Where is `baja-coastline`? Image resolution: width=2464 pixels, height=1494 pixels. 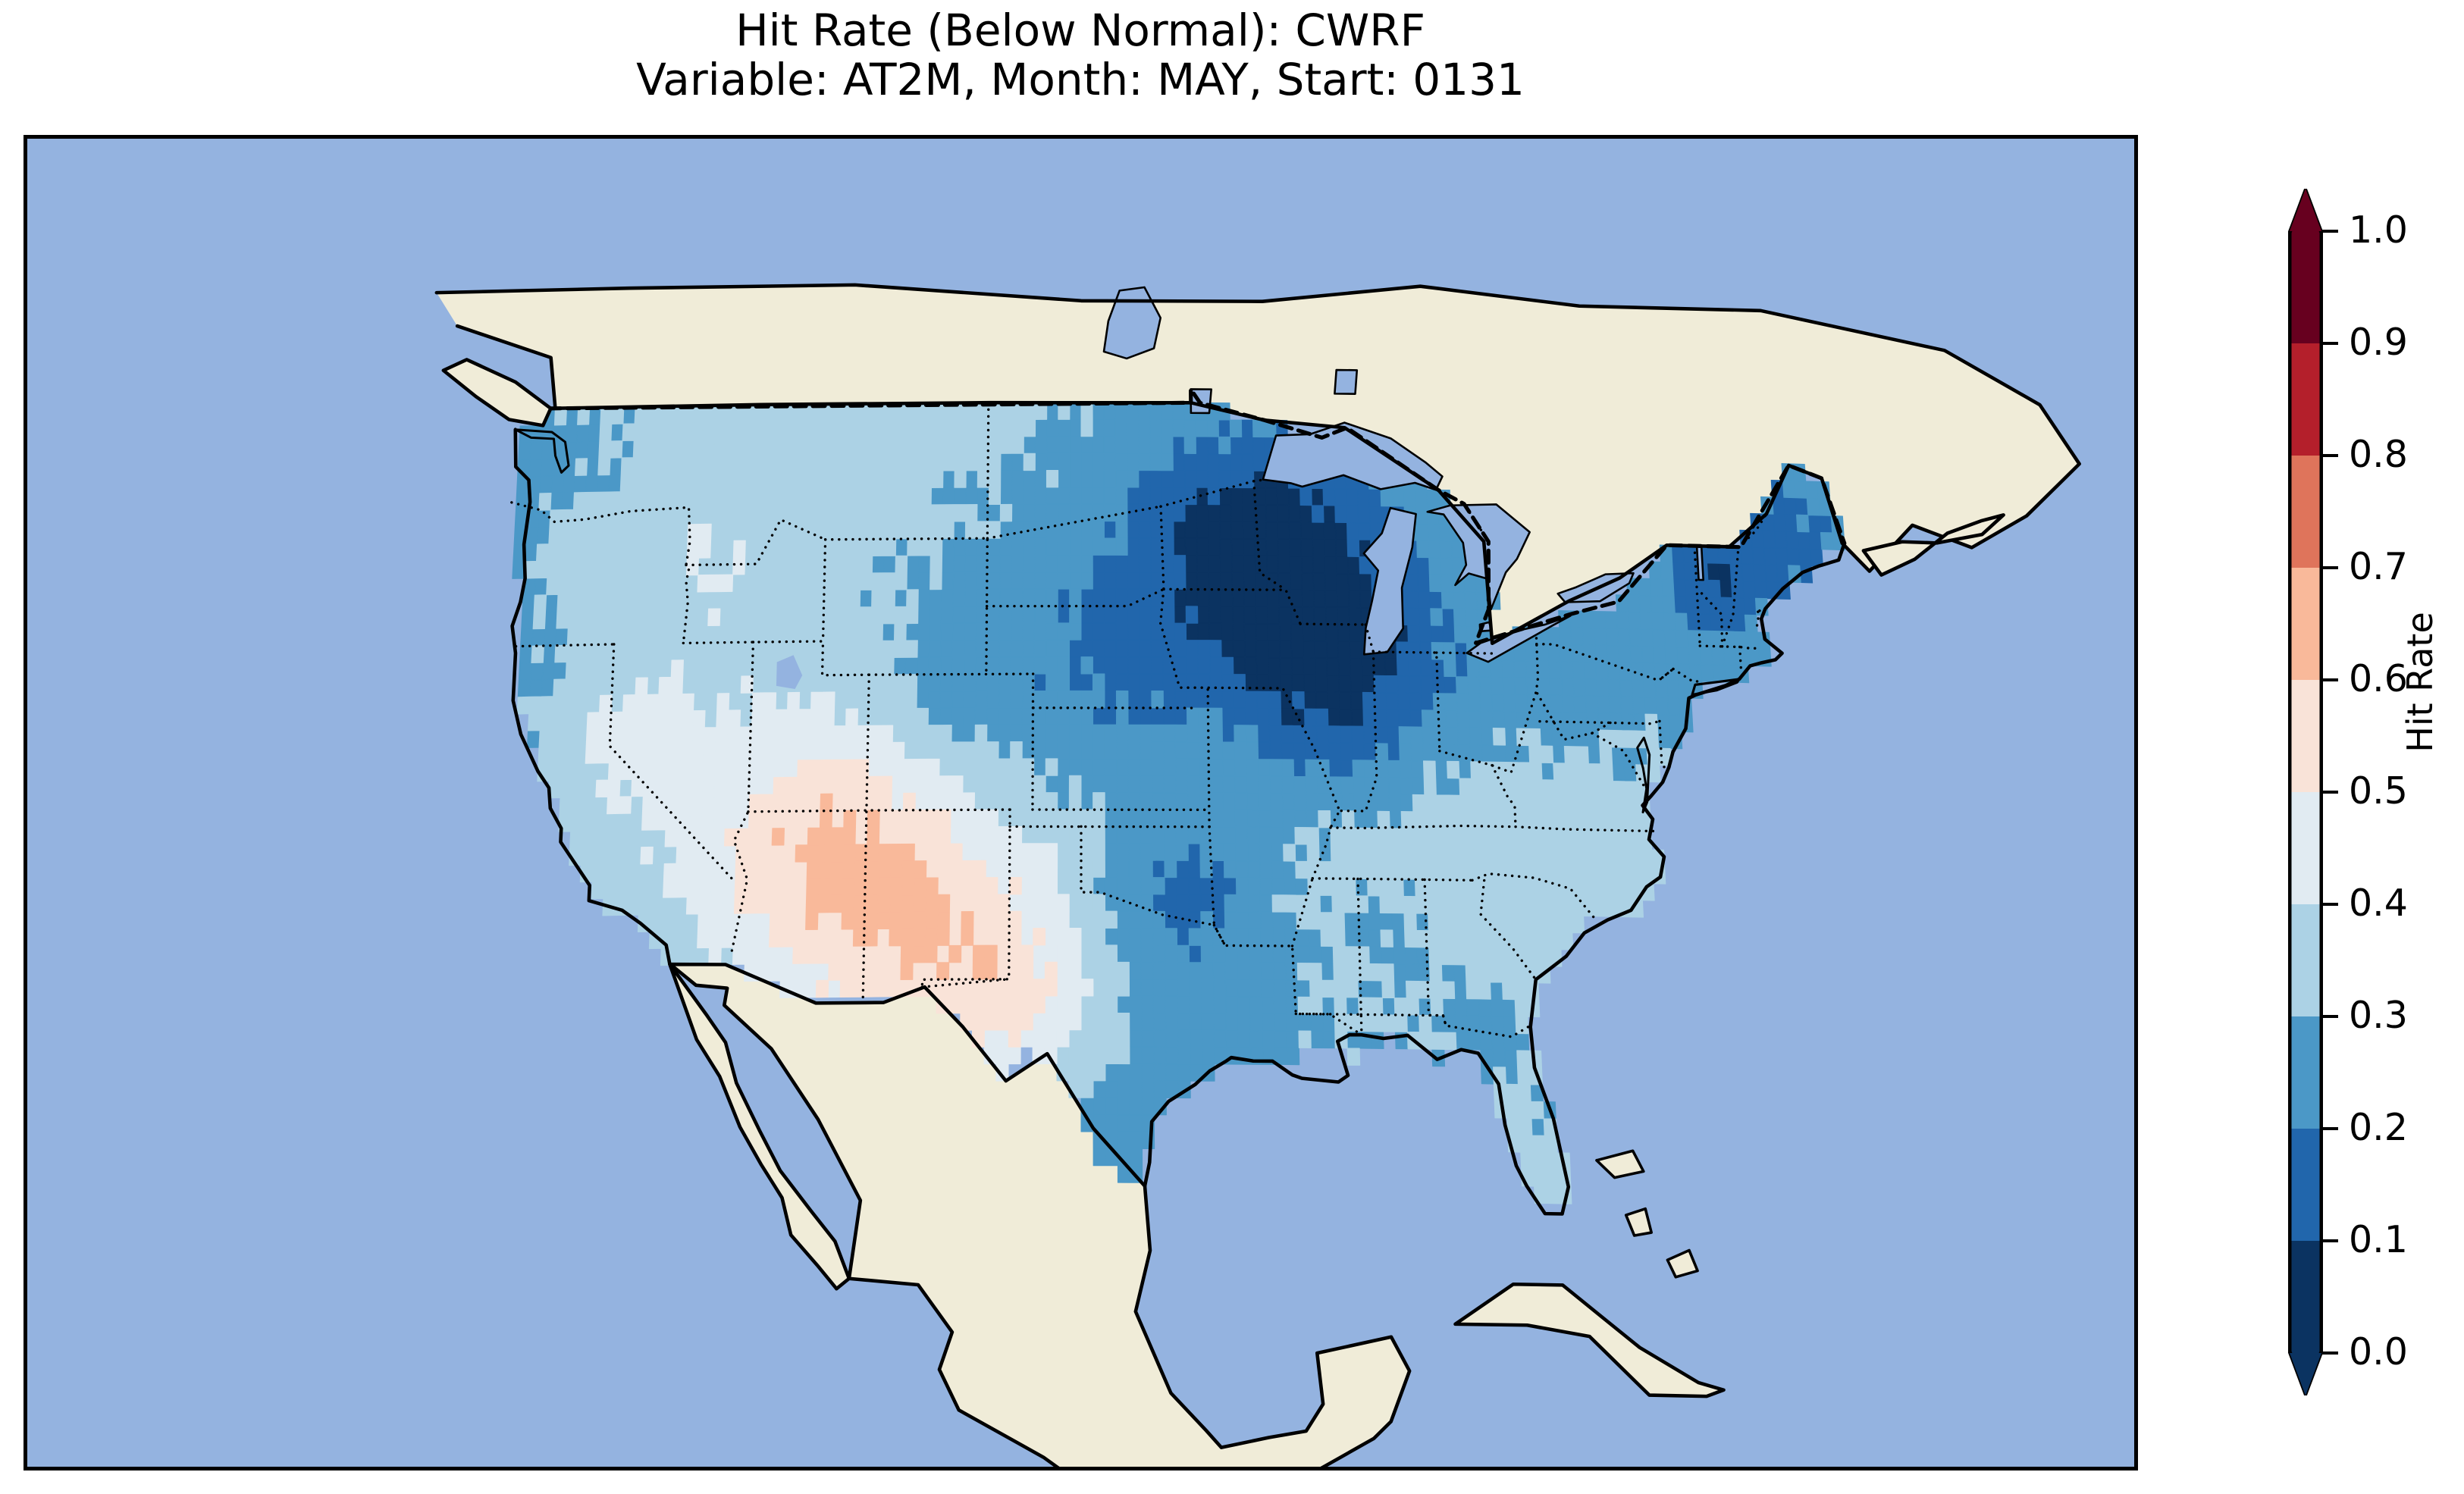
baja-coastline is located at coordinates (760, 1126).